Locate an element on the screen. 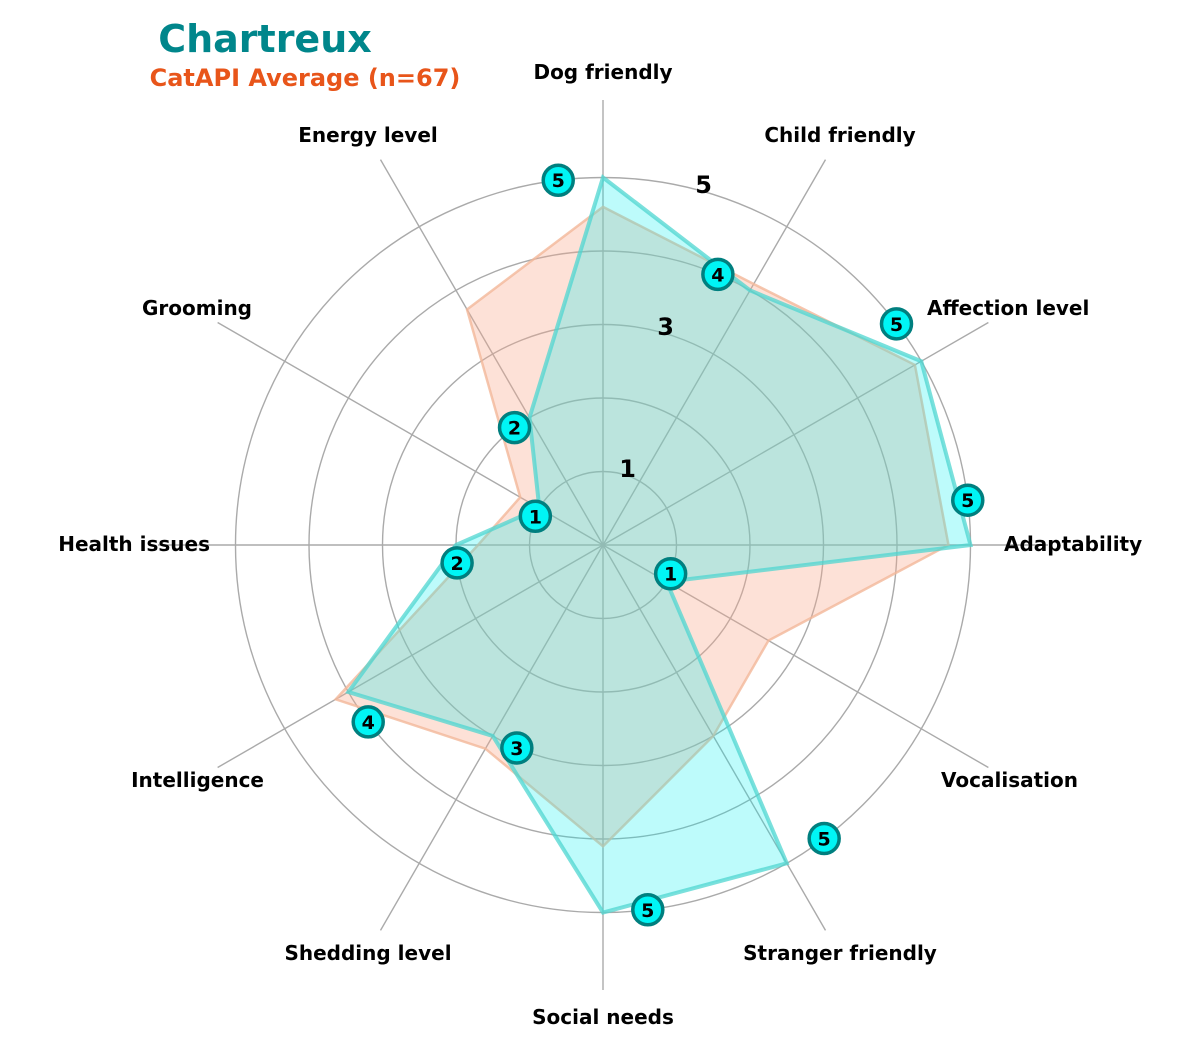 This screenshot has width=1200, height=1050. data-point-label: 3 is located at coordinates (516, 749).